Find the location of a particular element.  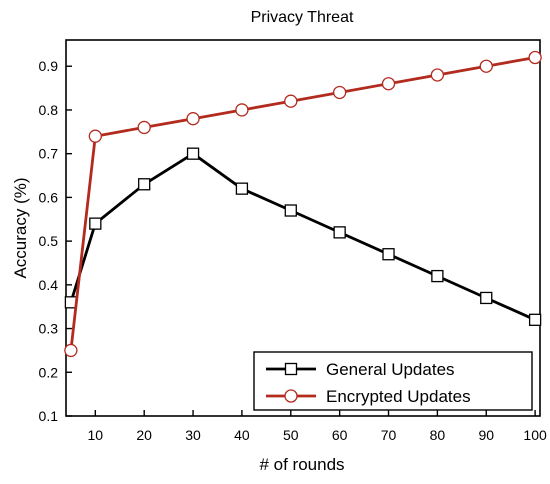

x-axis-label: # of rounds is located at coordinates (301, 464).